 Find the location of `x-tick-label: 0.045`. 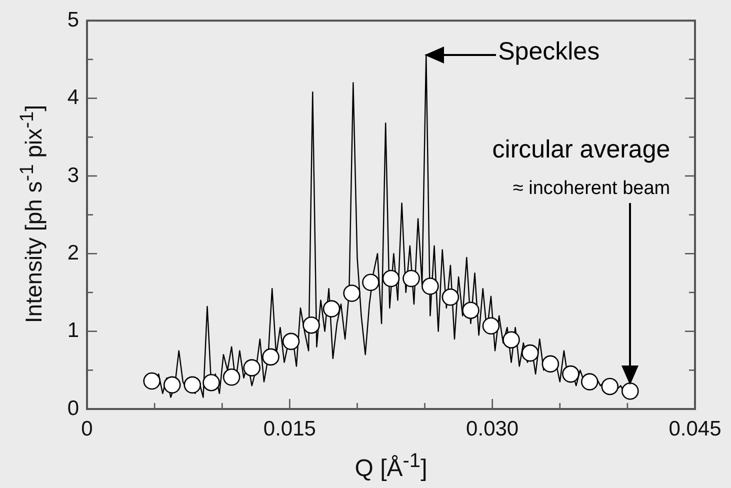

x-tick-label: 0.045 is located at coordinates (695, 428).